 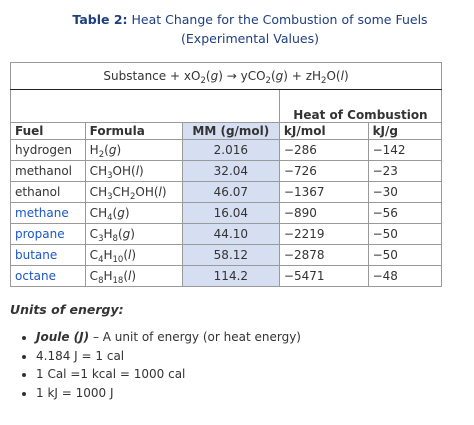 I want to click on table-row: methanol CH3OH(l) 32.04 −726 −23, so click(x=226, y=171).